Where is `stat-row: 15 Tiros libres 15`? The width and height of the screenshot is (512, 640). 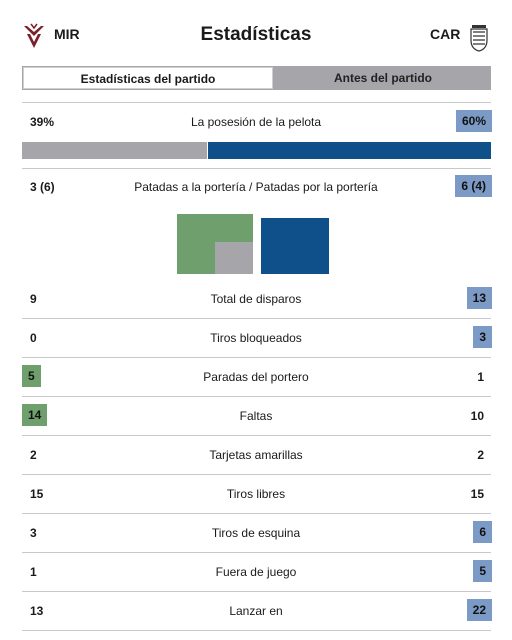
stat-row: 15 Tiros libres 15 is located at coordinates (256, 494).